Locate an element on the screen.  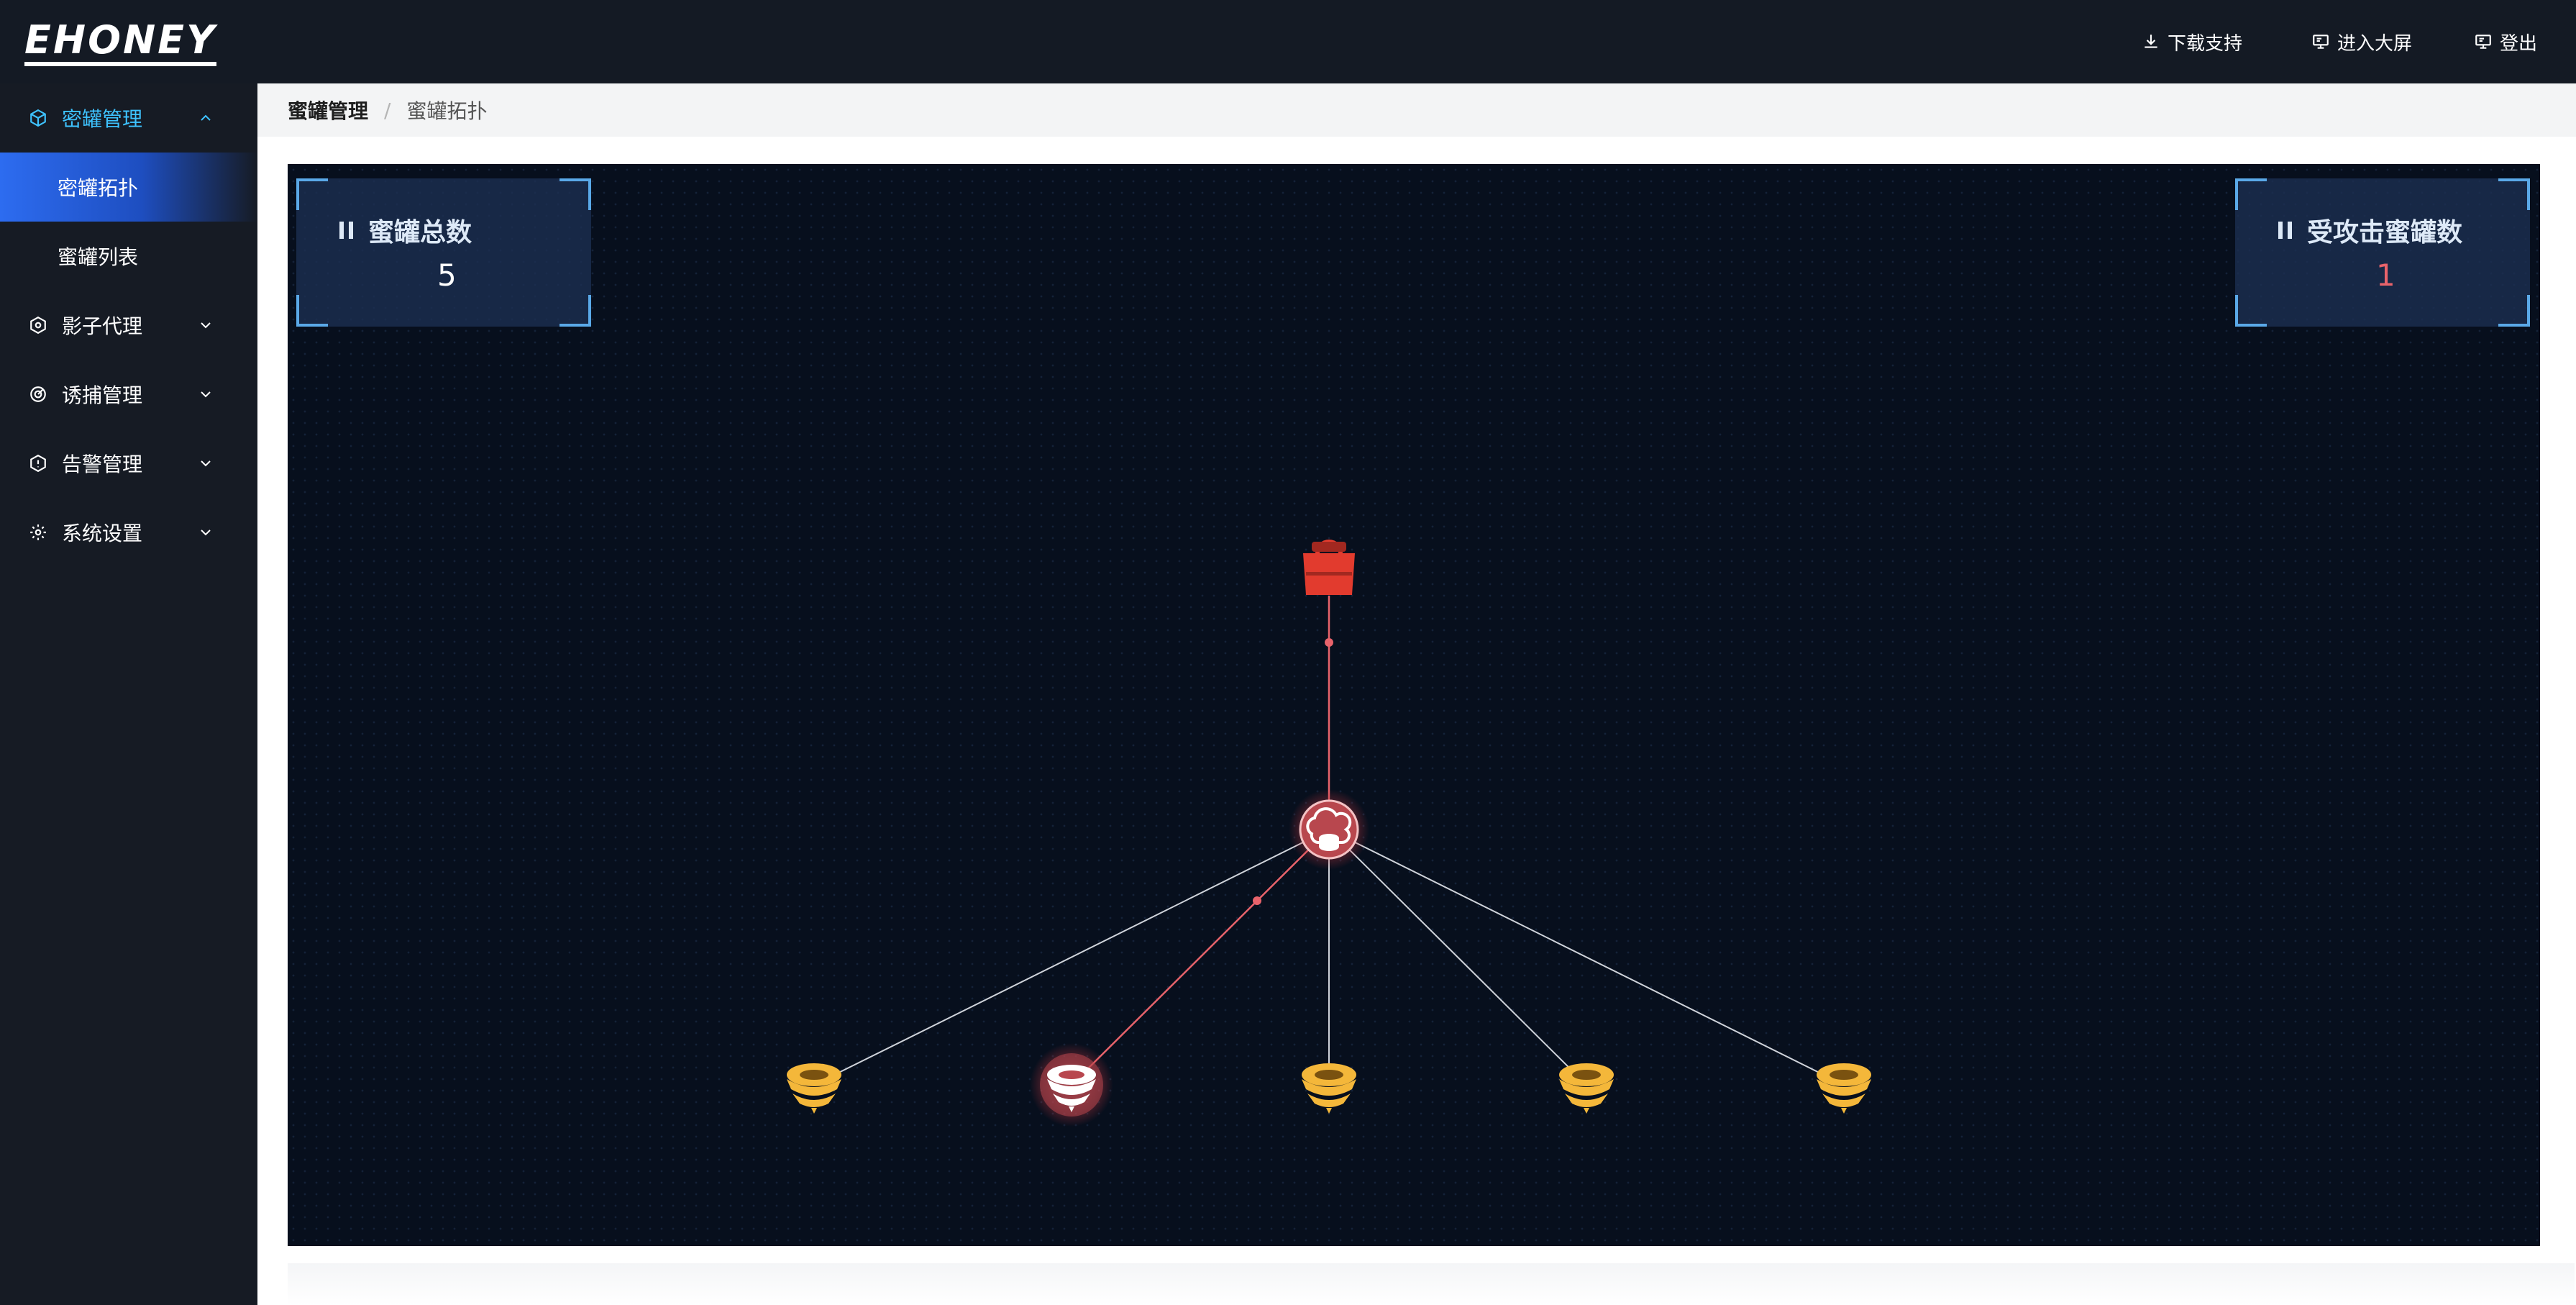
download-icon is located at coordinates (2151, 41).